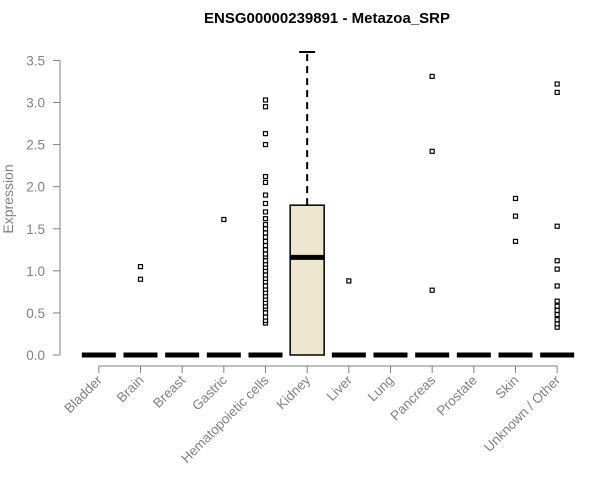  I want to click on box-pancreas, so click(432, 215).